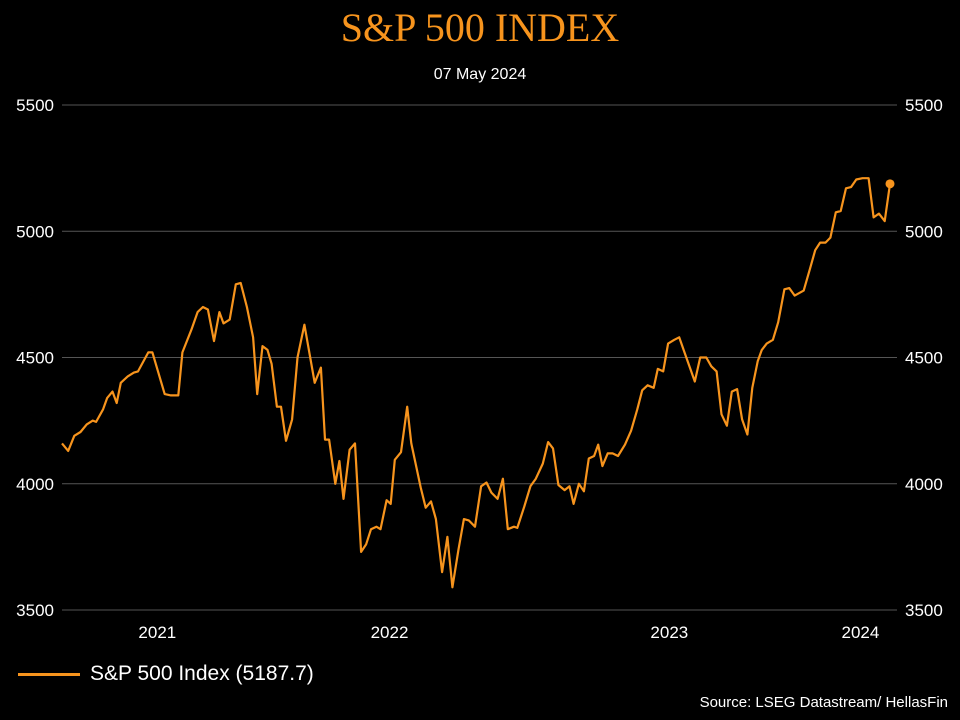  Describe the element at coordinates (35, 610) in the screenshot. I see `y-tick-label-left: 3500` at that location.